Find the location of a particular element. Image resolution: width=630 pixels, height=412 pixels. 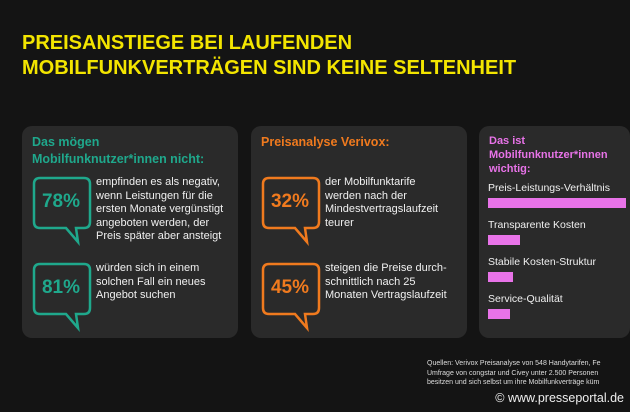

panel-heading: Das ist Mobilfunknutzer*innen wichtig: is located at coordinates (548, 155).